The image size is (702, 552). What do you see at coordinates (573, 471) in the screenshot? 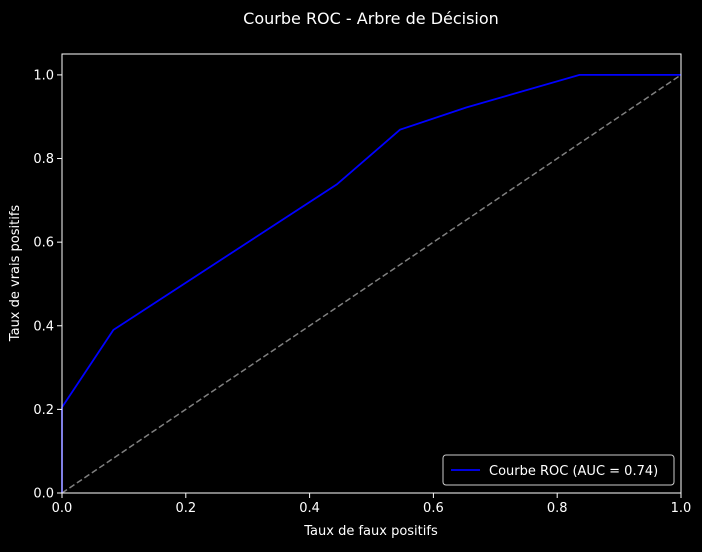
I see `legend-label-roc: Courbe ROC (AUC = 0.74)` at bounding box center [573, 471].